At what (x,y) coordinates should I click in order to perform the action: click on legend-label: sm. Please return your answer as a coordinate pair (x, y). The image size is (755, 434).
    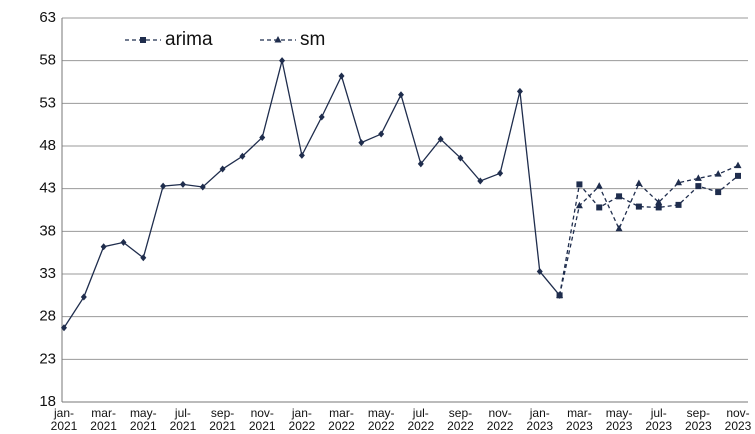
    Looking at the image, I should click on (312, 39).